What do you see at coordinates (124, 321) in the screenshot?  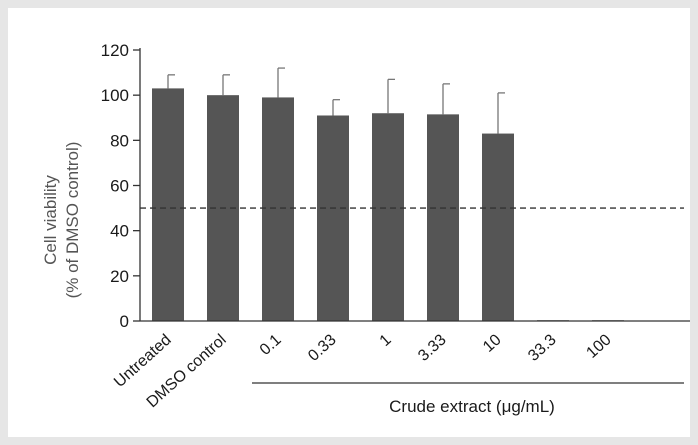 I see `y-tick-label: 0` at bounding box center [124, 321].